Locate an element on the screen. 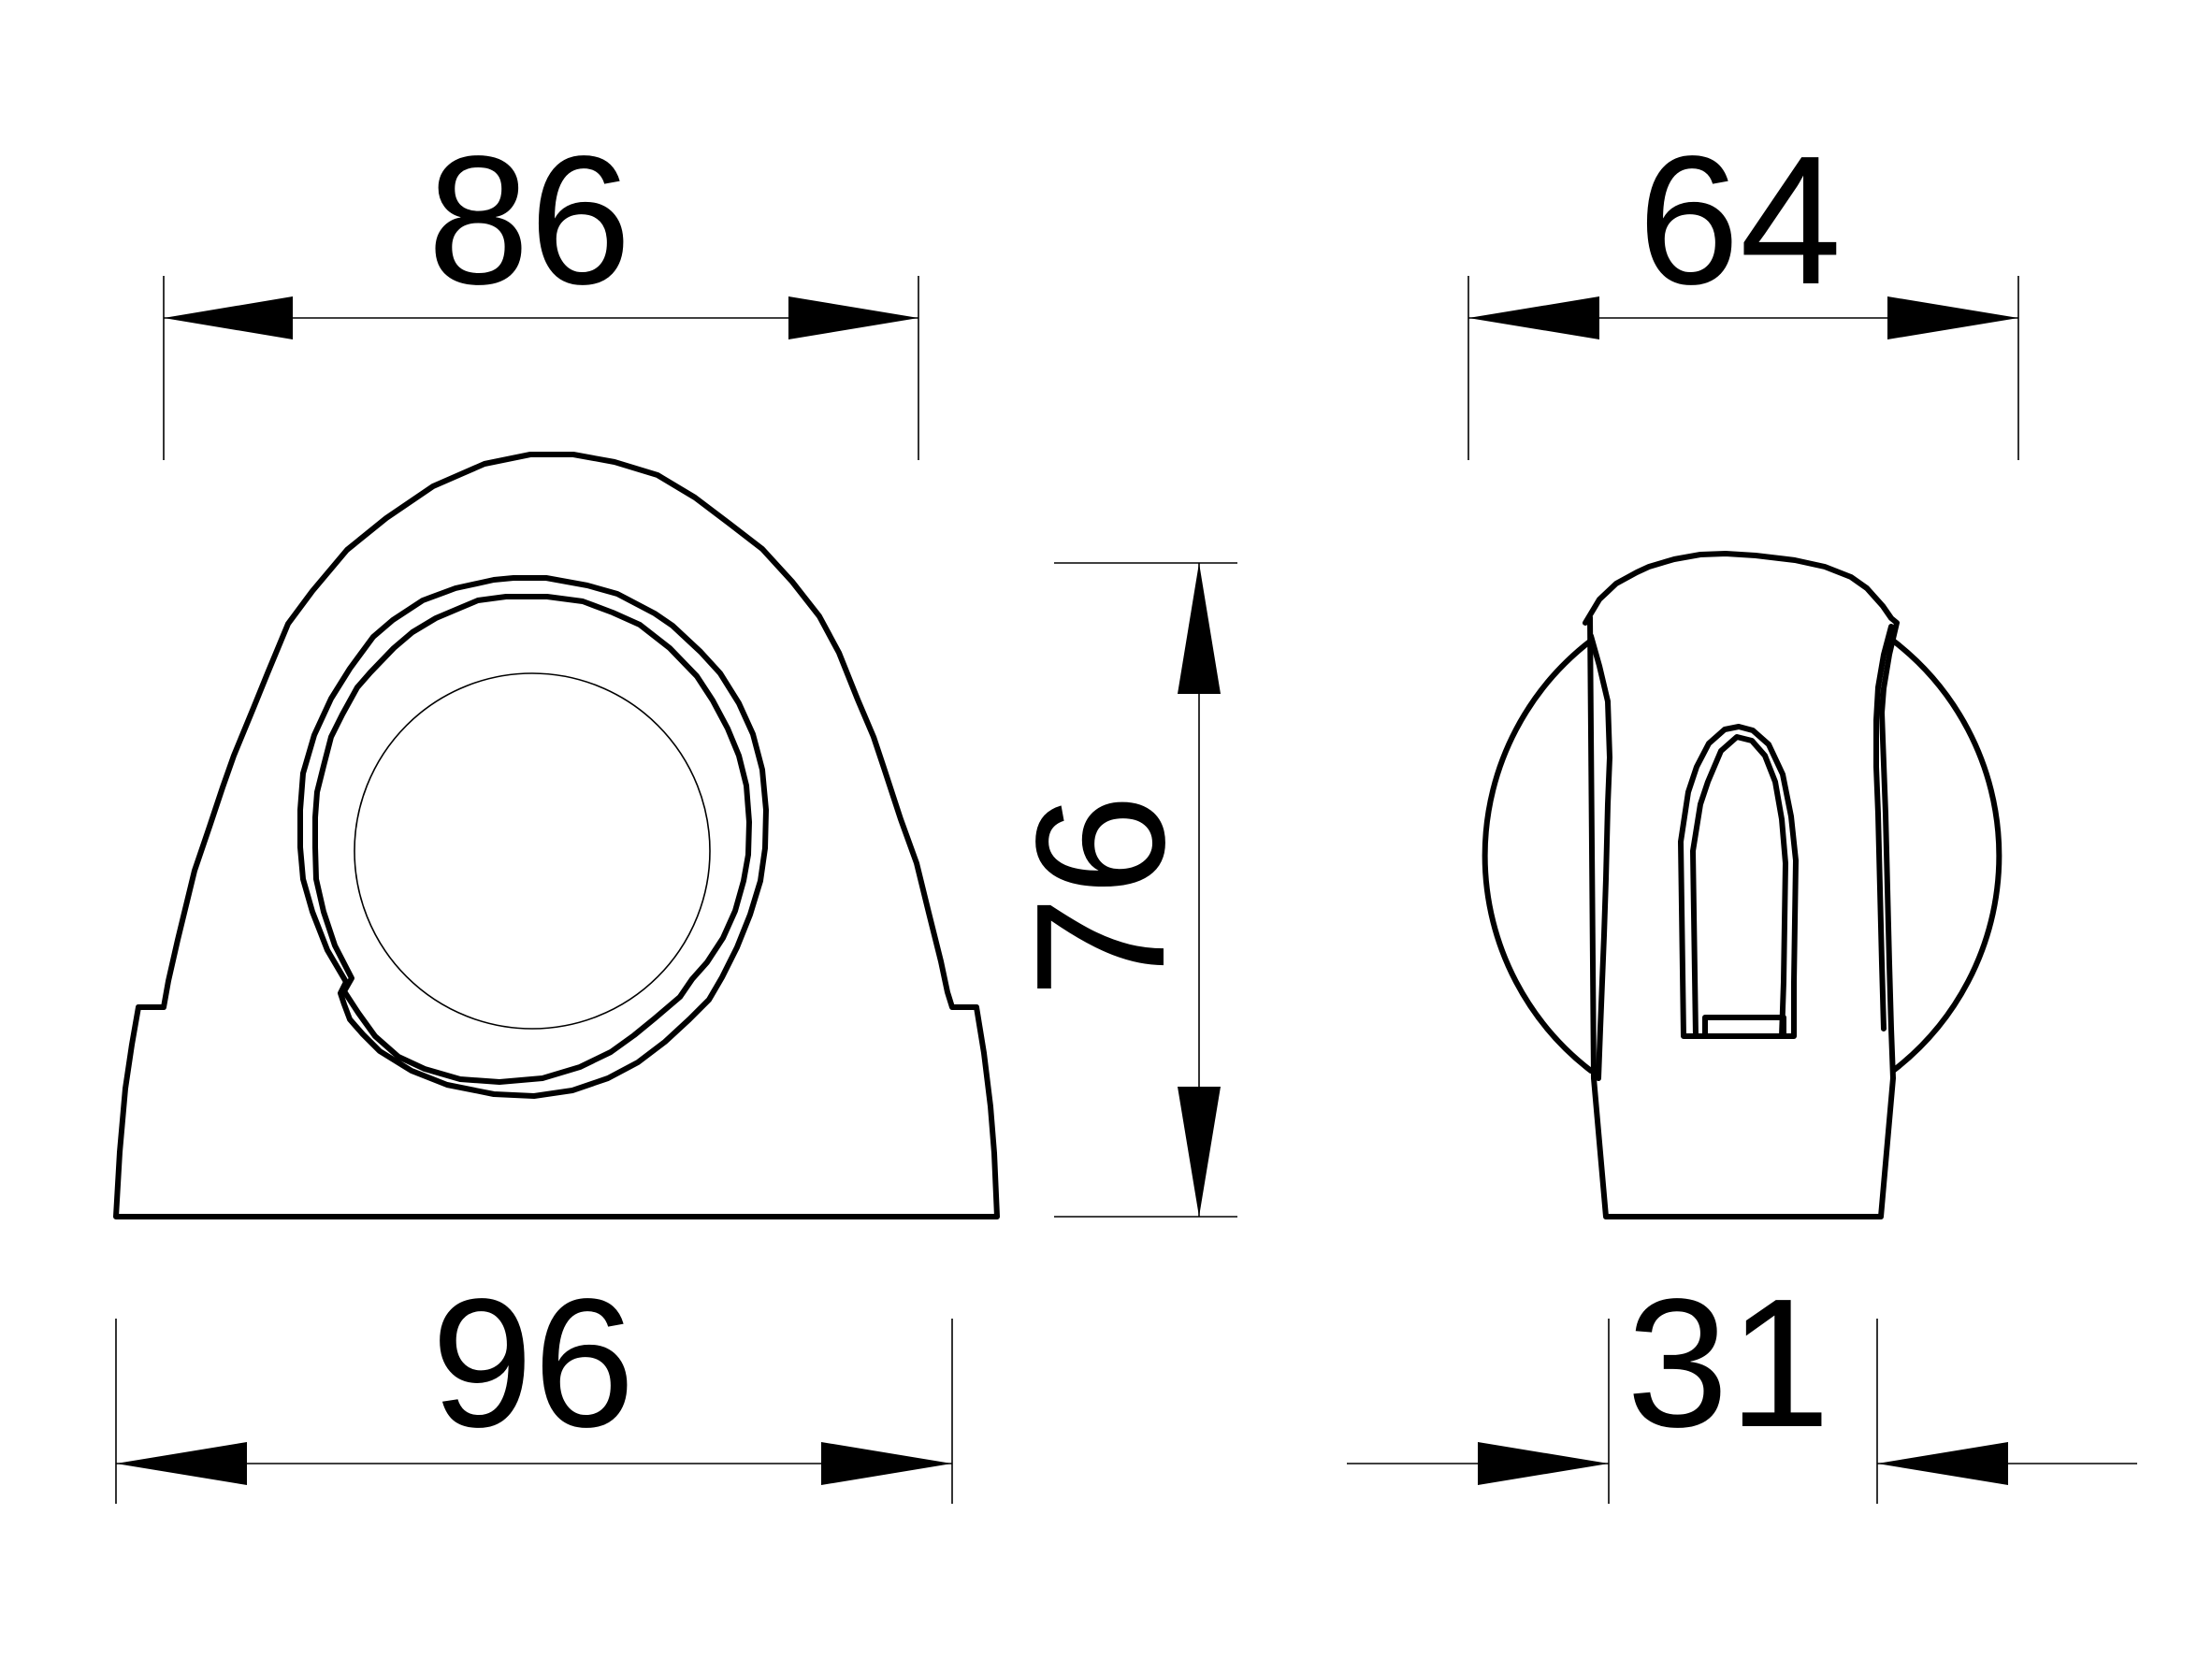 The image size is (2212, 1659). dimension-96: 96 is located at coordinates (534, 1382).